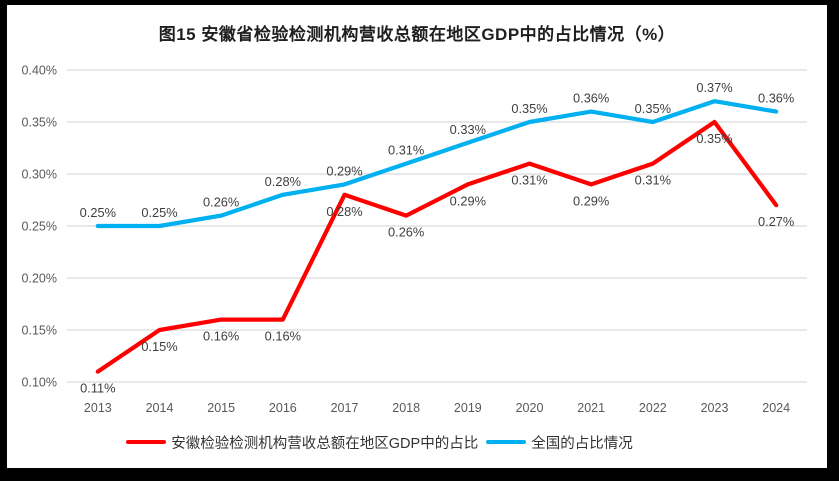 The width and height of the screenshot is (839, 481). Describe the element at coordinates (325, 443) in the screenshot. I see `legend-label-anhui: 安徽检验检测机构营收总额在地区GDP中的占比` at that location.